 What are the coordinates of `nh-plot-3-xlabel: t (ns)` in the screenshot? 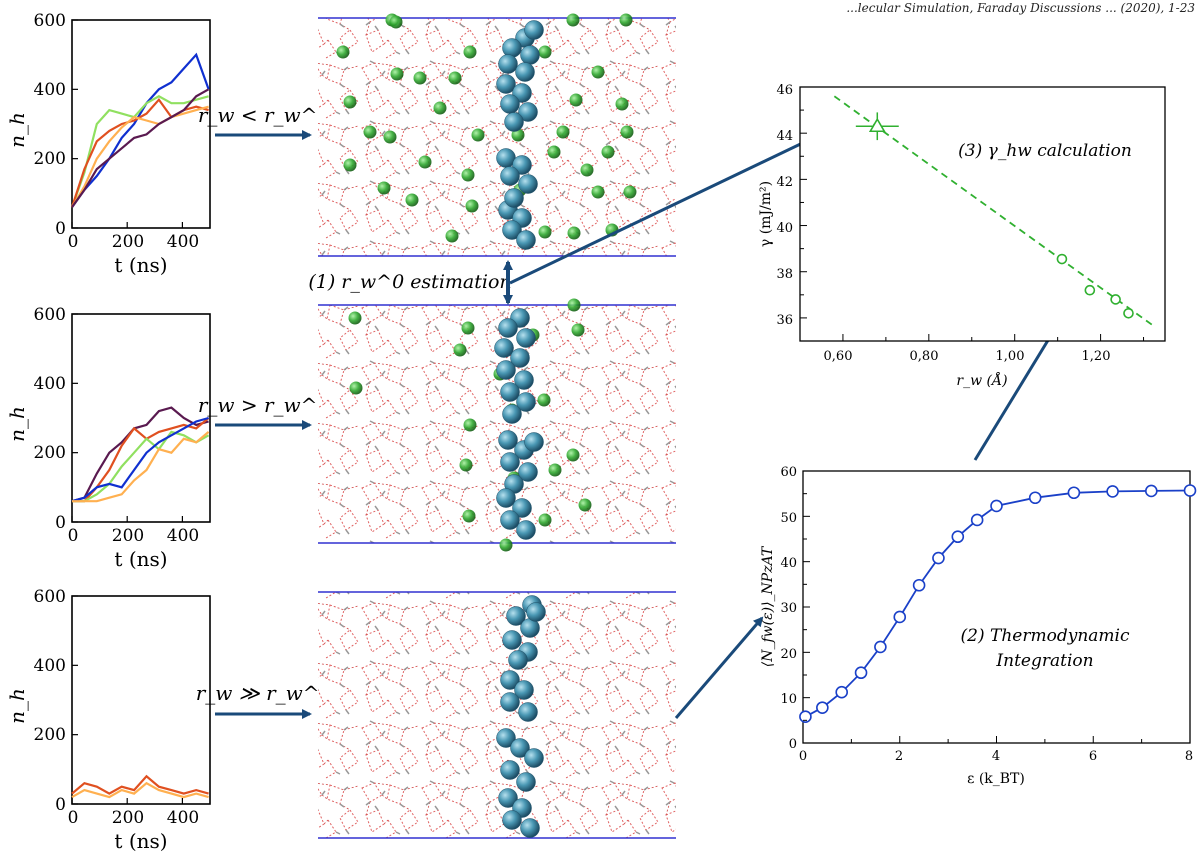 It's located at (140, 841).